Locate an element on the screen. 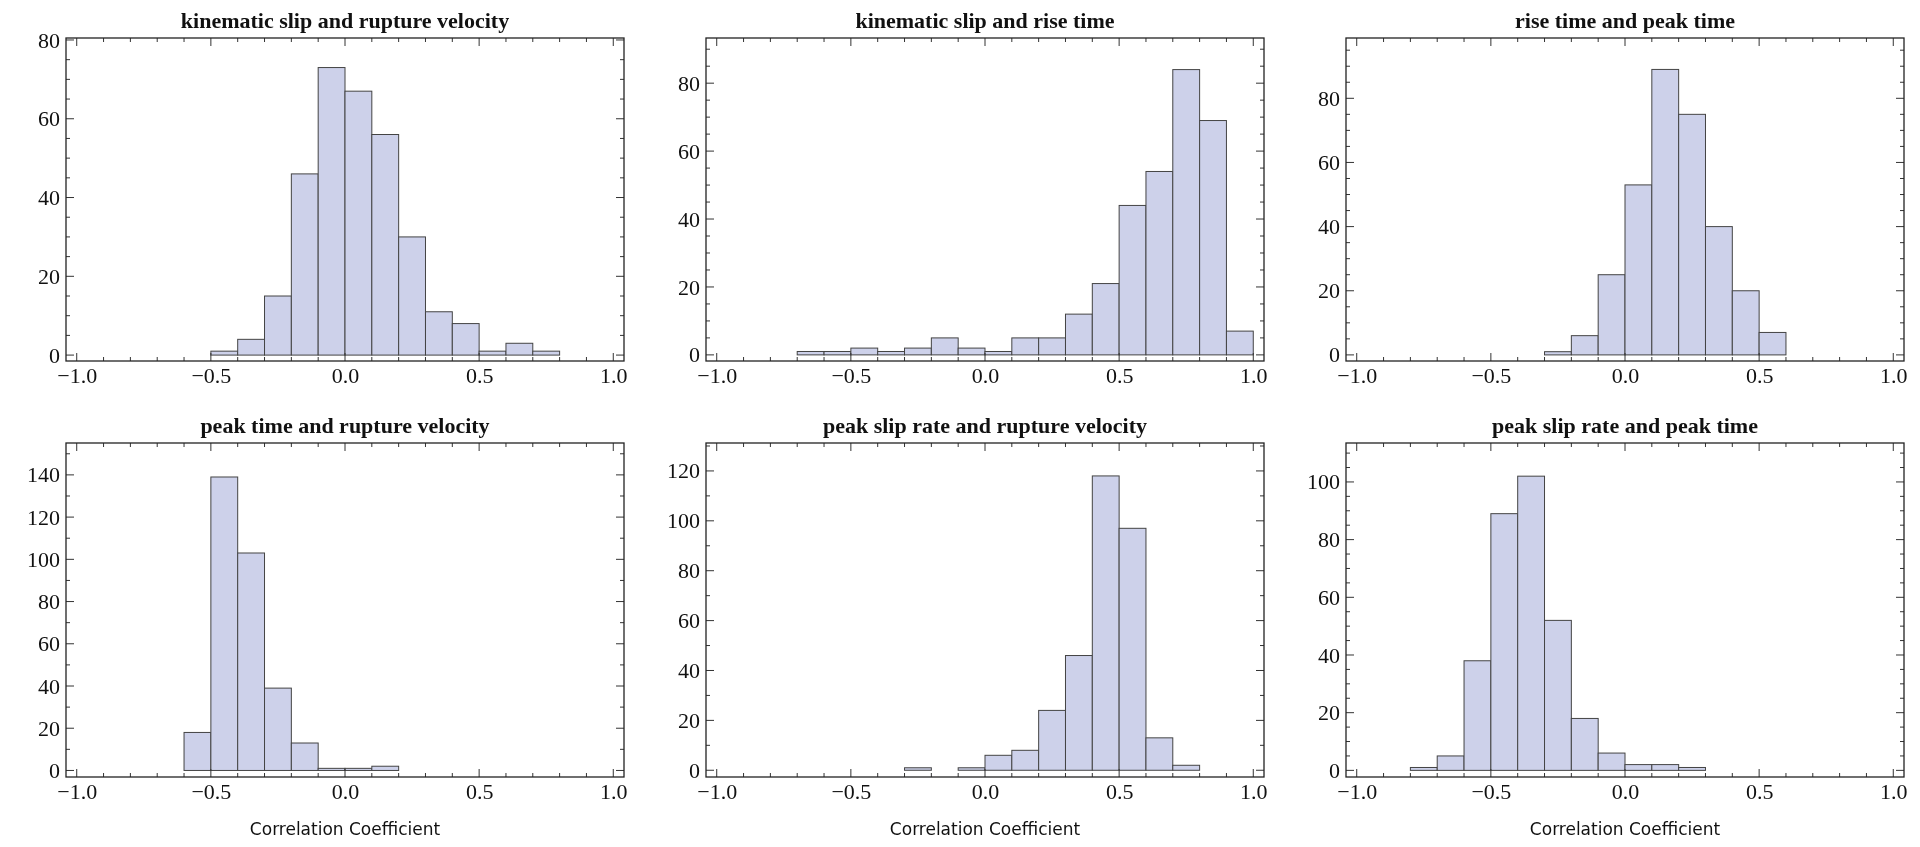 Image resolution: width=1920 pixels, height=847 pixels. chart-title: peak slip rate and rupture velocity is located at coordinates (985, 425).